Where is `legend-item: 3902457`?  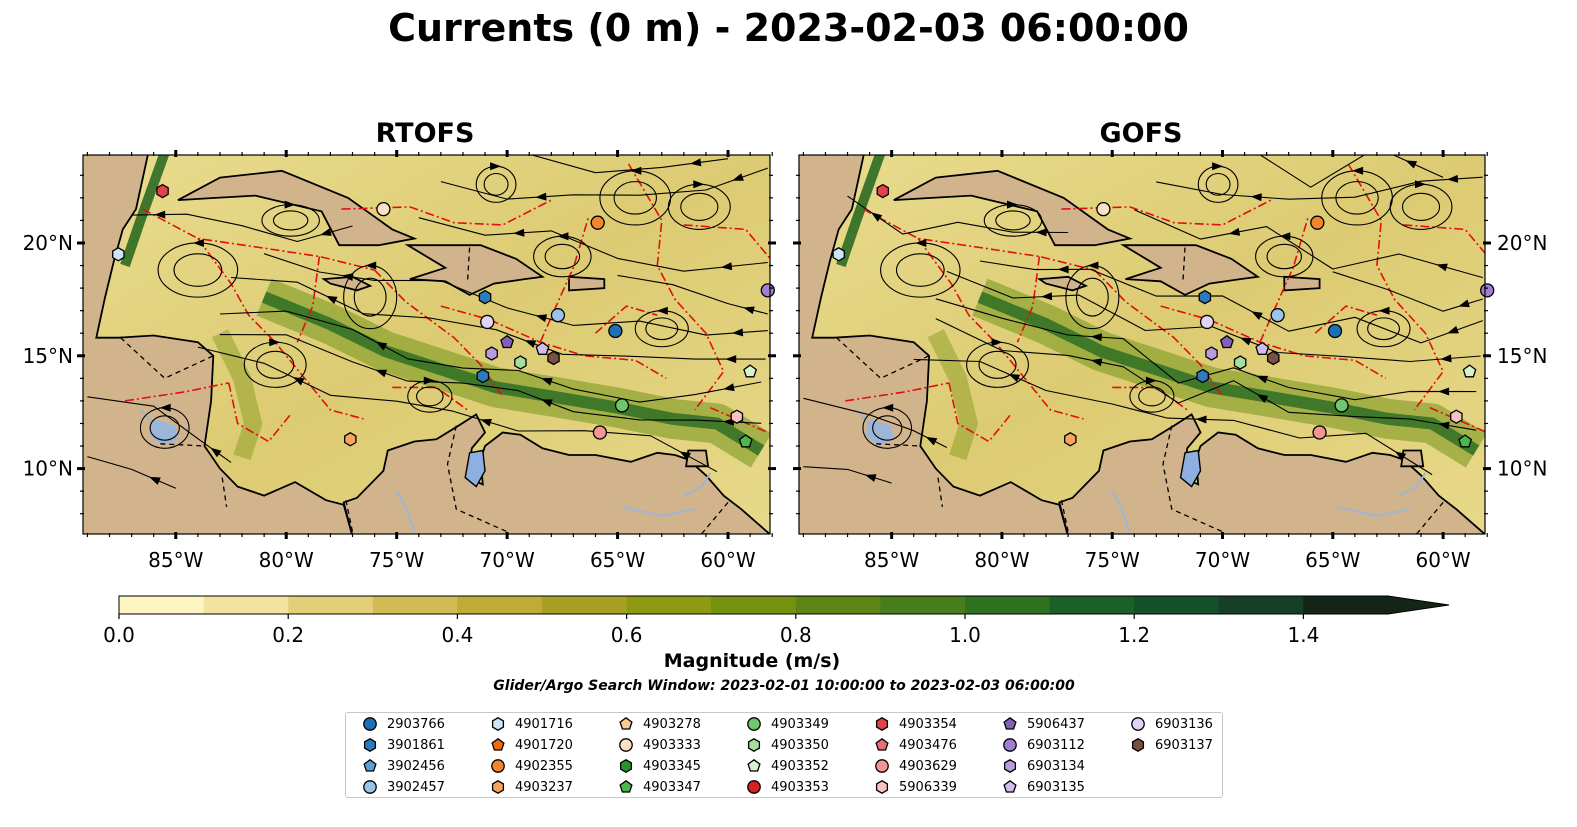 legend-item: 3902457 is located at coordinates (403, 787).